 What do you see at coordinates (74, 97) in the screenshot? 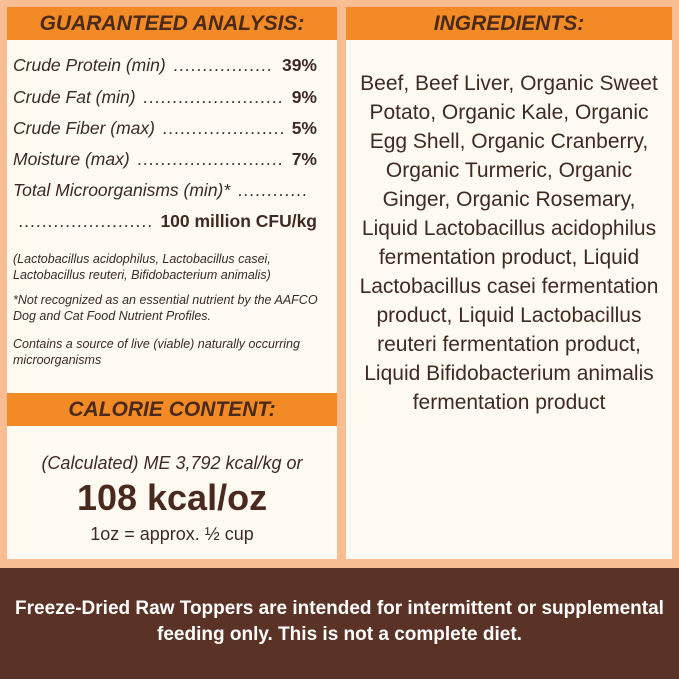
I see `analysis-label: Crude Fat (min)` at bounding box center [74, 97].